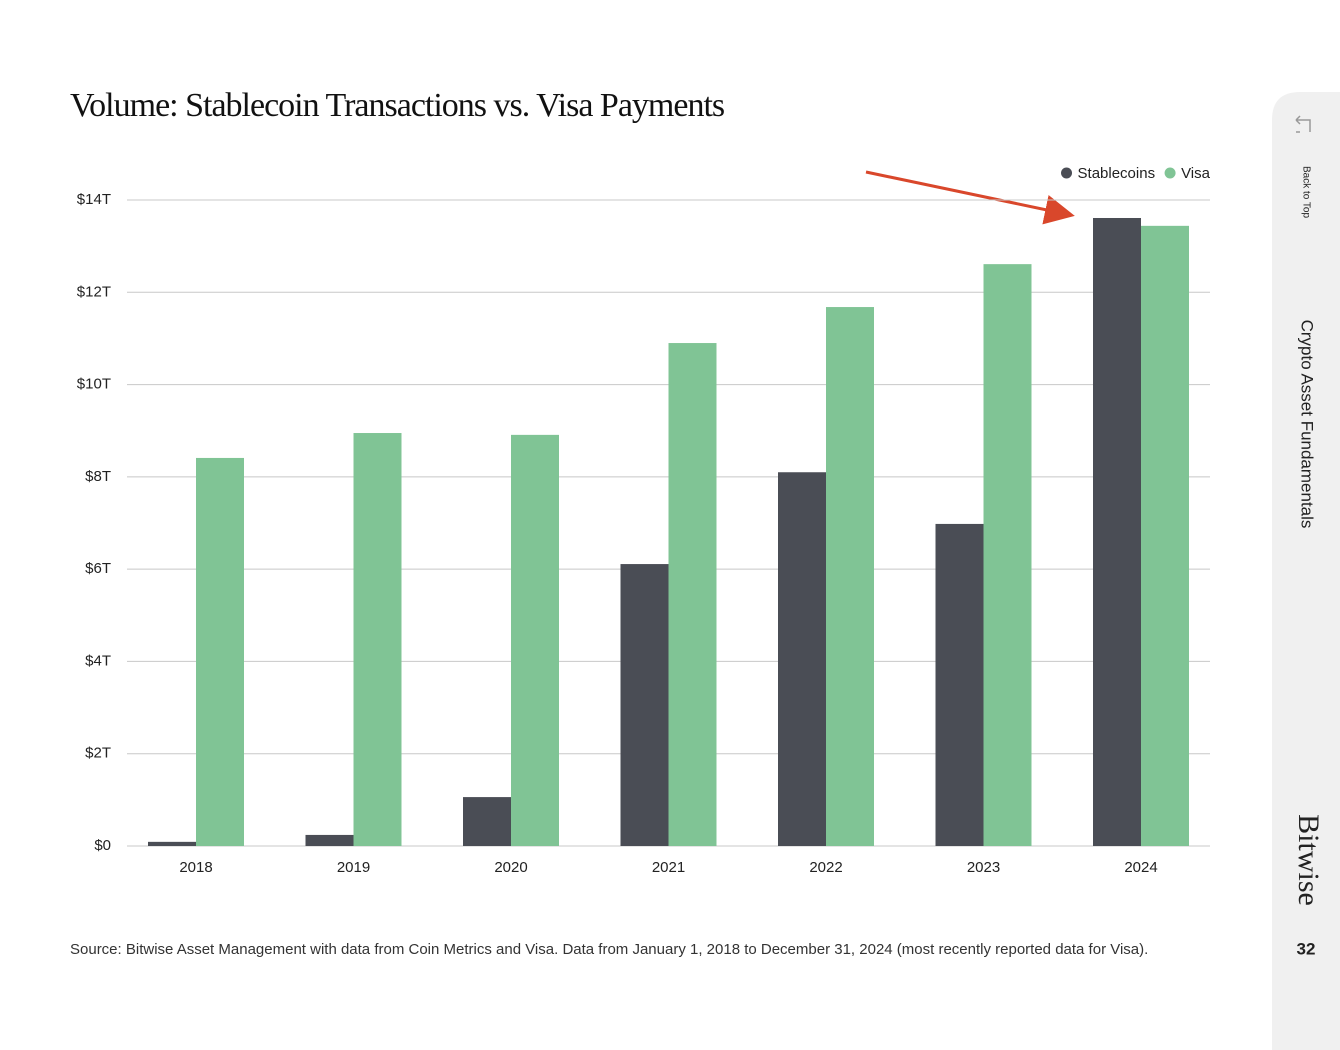 The image size is (1340, 1050). Describe the element at coordinates (1117, 173) in the screenshot. I see `legend-label: Stablecoins` at that location.